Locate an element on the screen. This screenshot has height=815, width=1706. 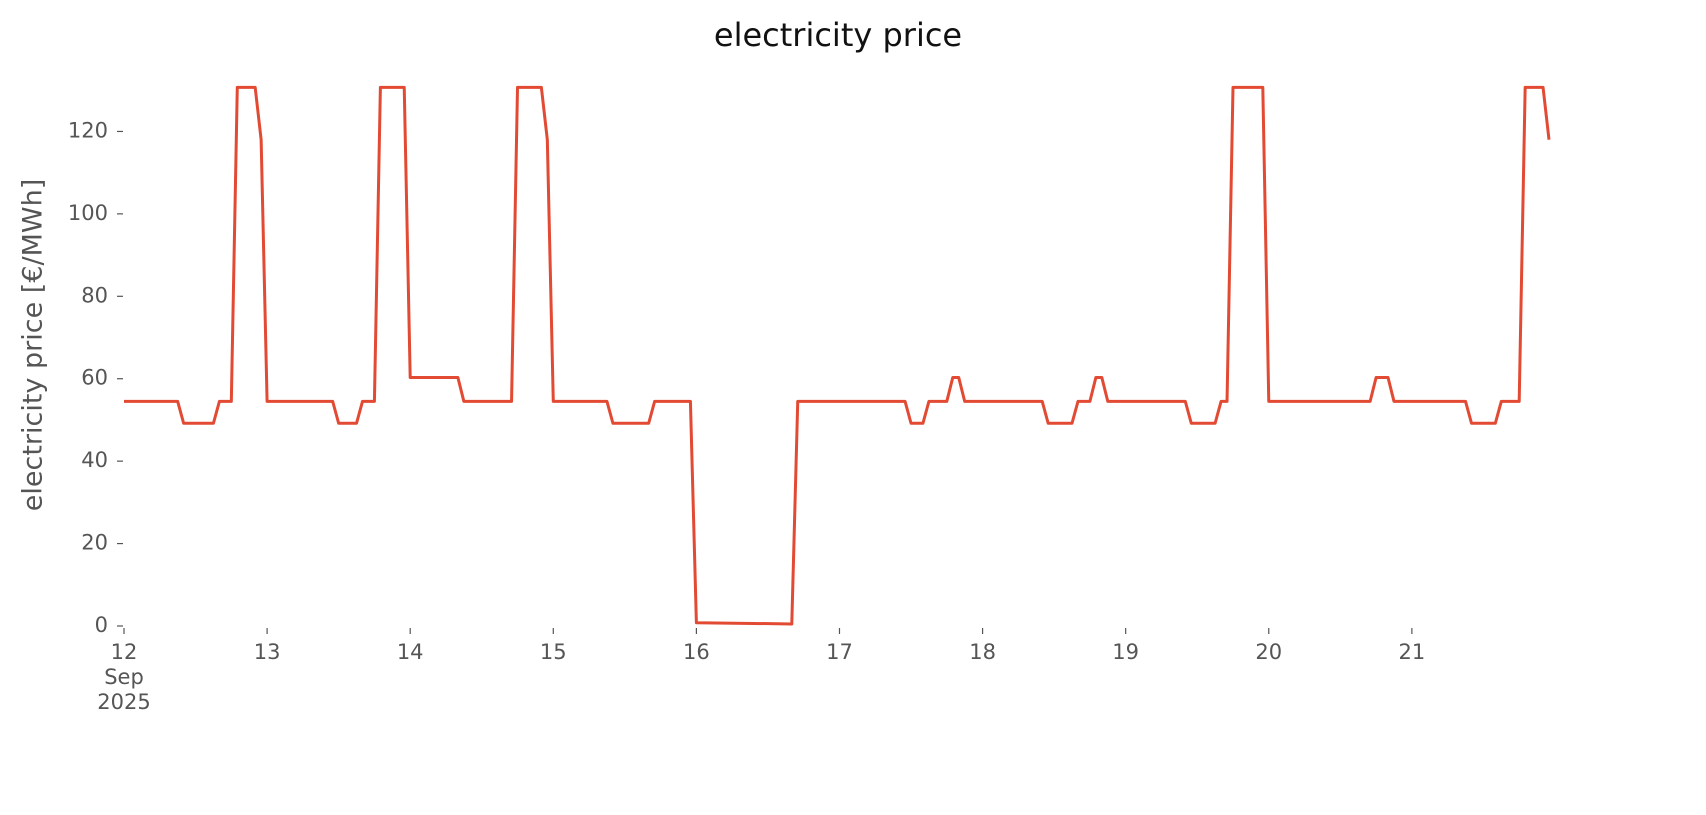
y-tick-label: 40 is located at coordinates (94, 460).